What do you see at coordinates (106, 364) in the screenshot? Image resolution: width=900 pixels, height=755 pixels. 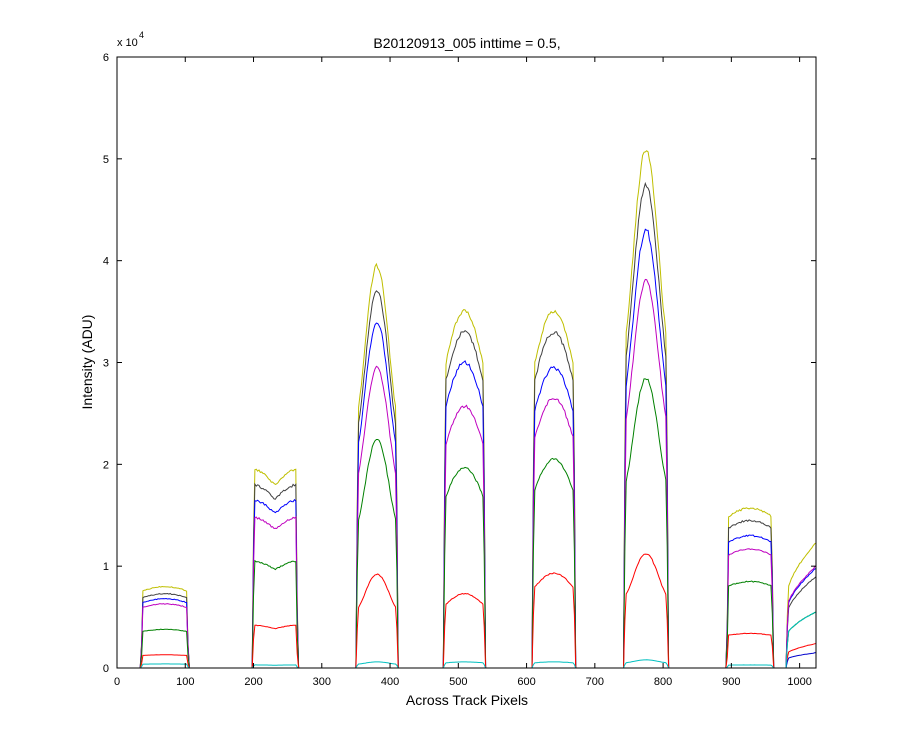 I see `y-tick-label: 3` at bounding box center [106, 364].